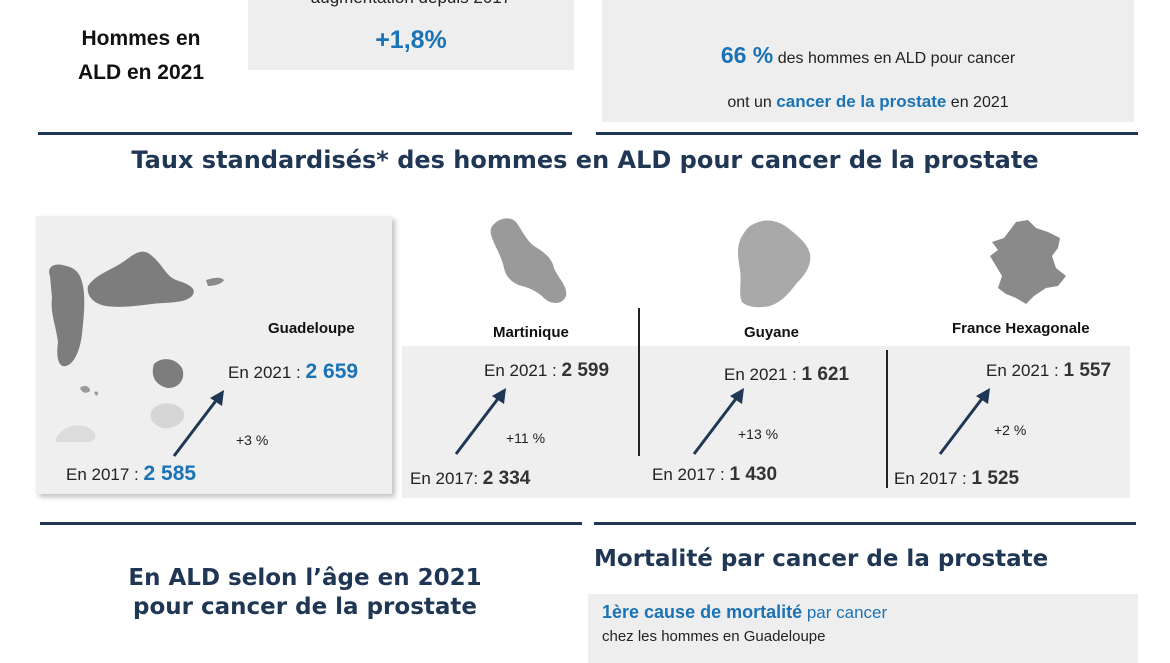  What do you see at coordinates (753, 474) in the screenshot?
I see `guyane-2017-value: 1 430` at bounding box center [753, 474].